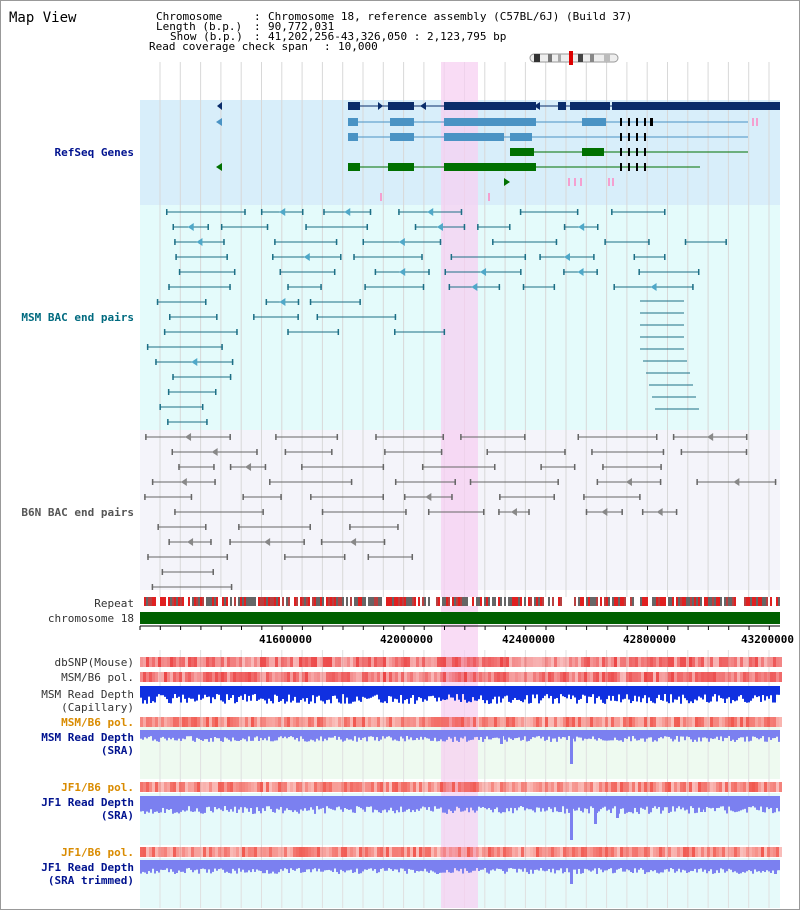 This screenshot has height=910, width=800. Describe the element at coordinates (507, 182) in the screenshot. I see `gene-arrow` at that location.